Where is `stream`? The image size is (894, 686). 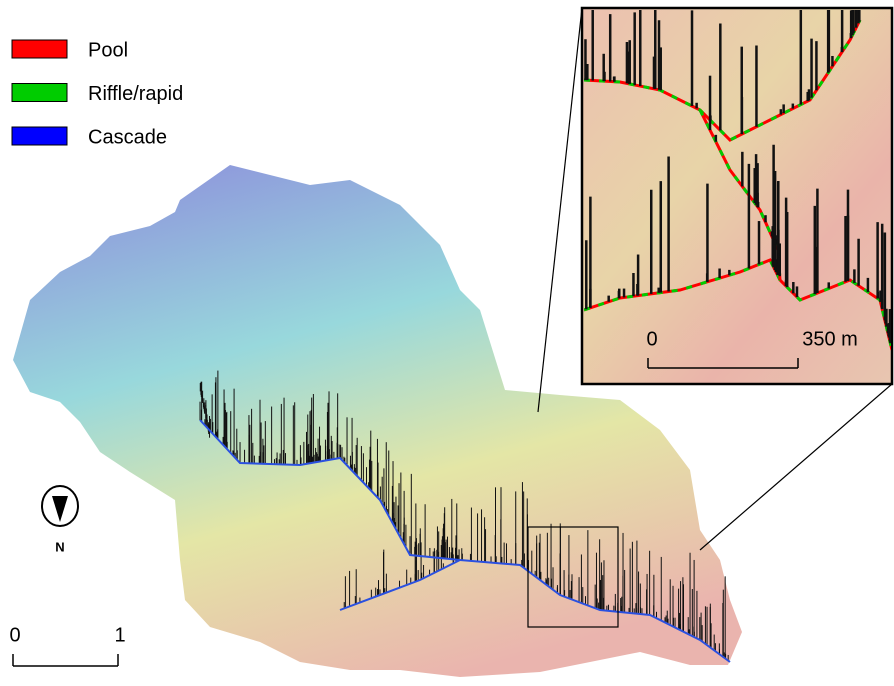
stream is located at coordinates (400, 585).